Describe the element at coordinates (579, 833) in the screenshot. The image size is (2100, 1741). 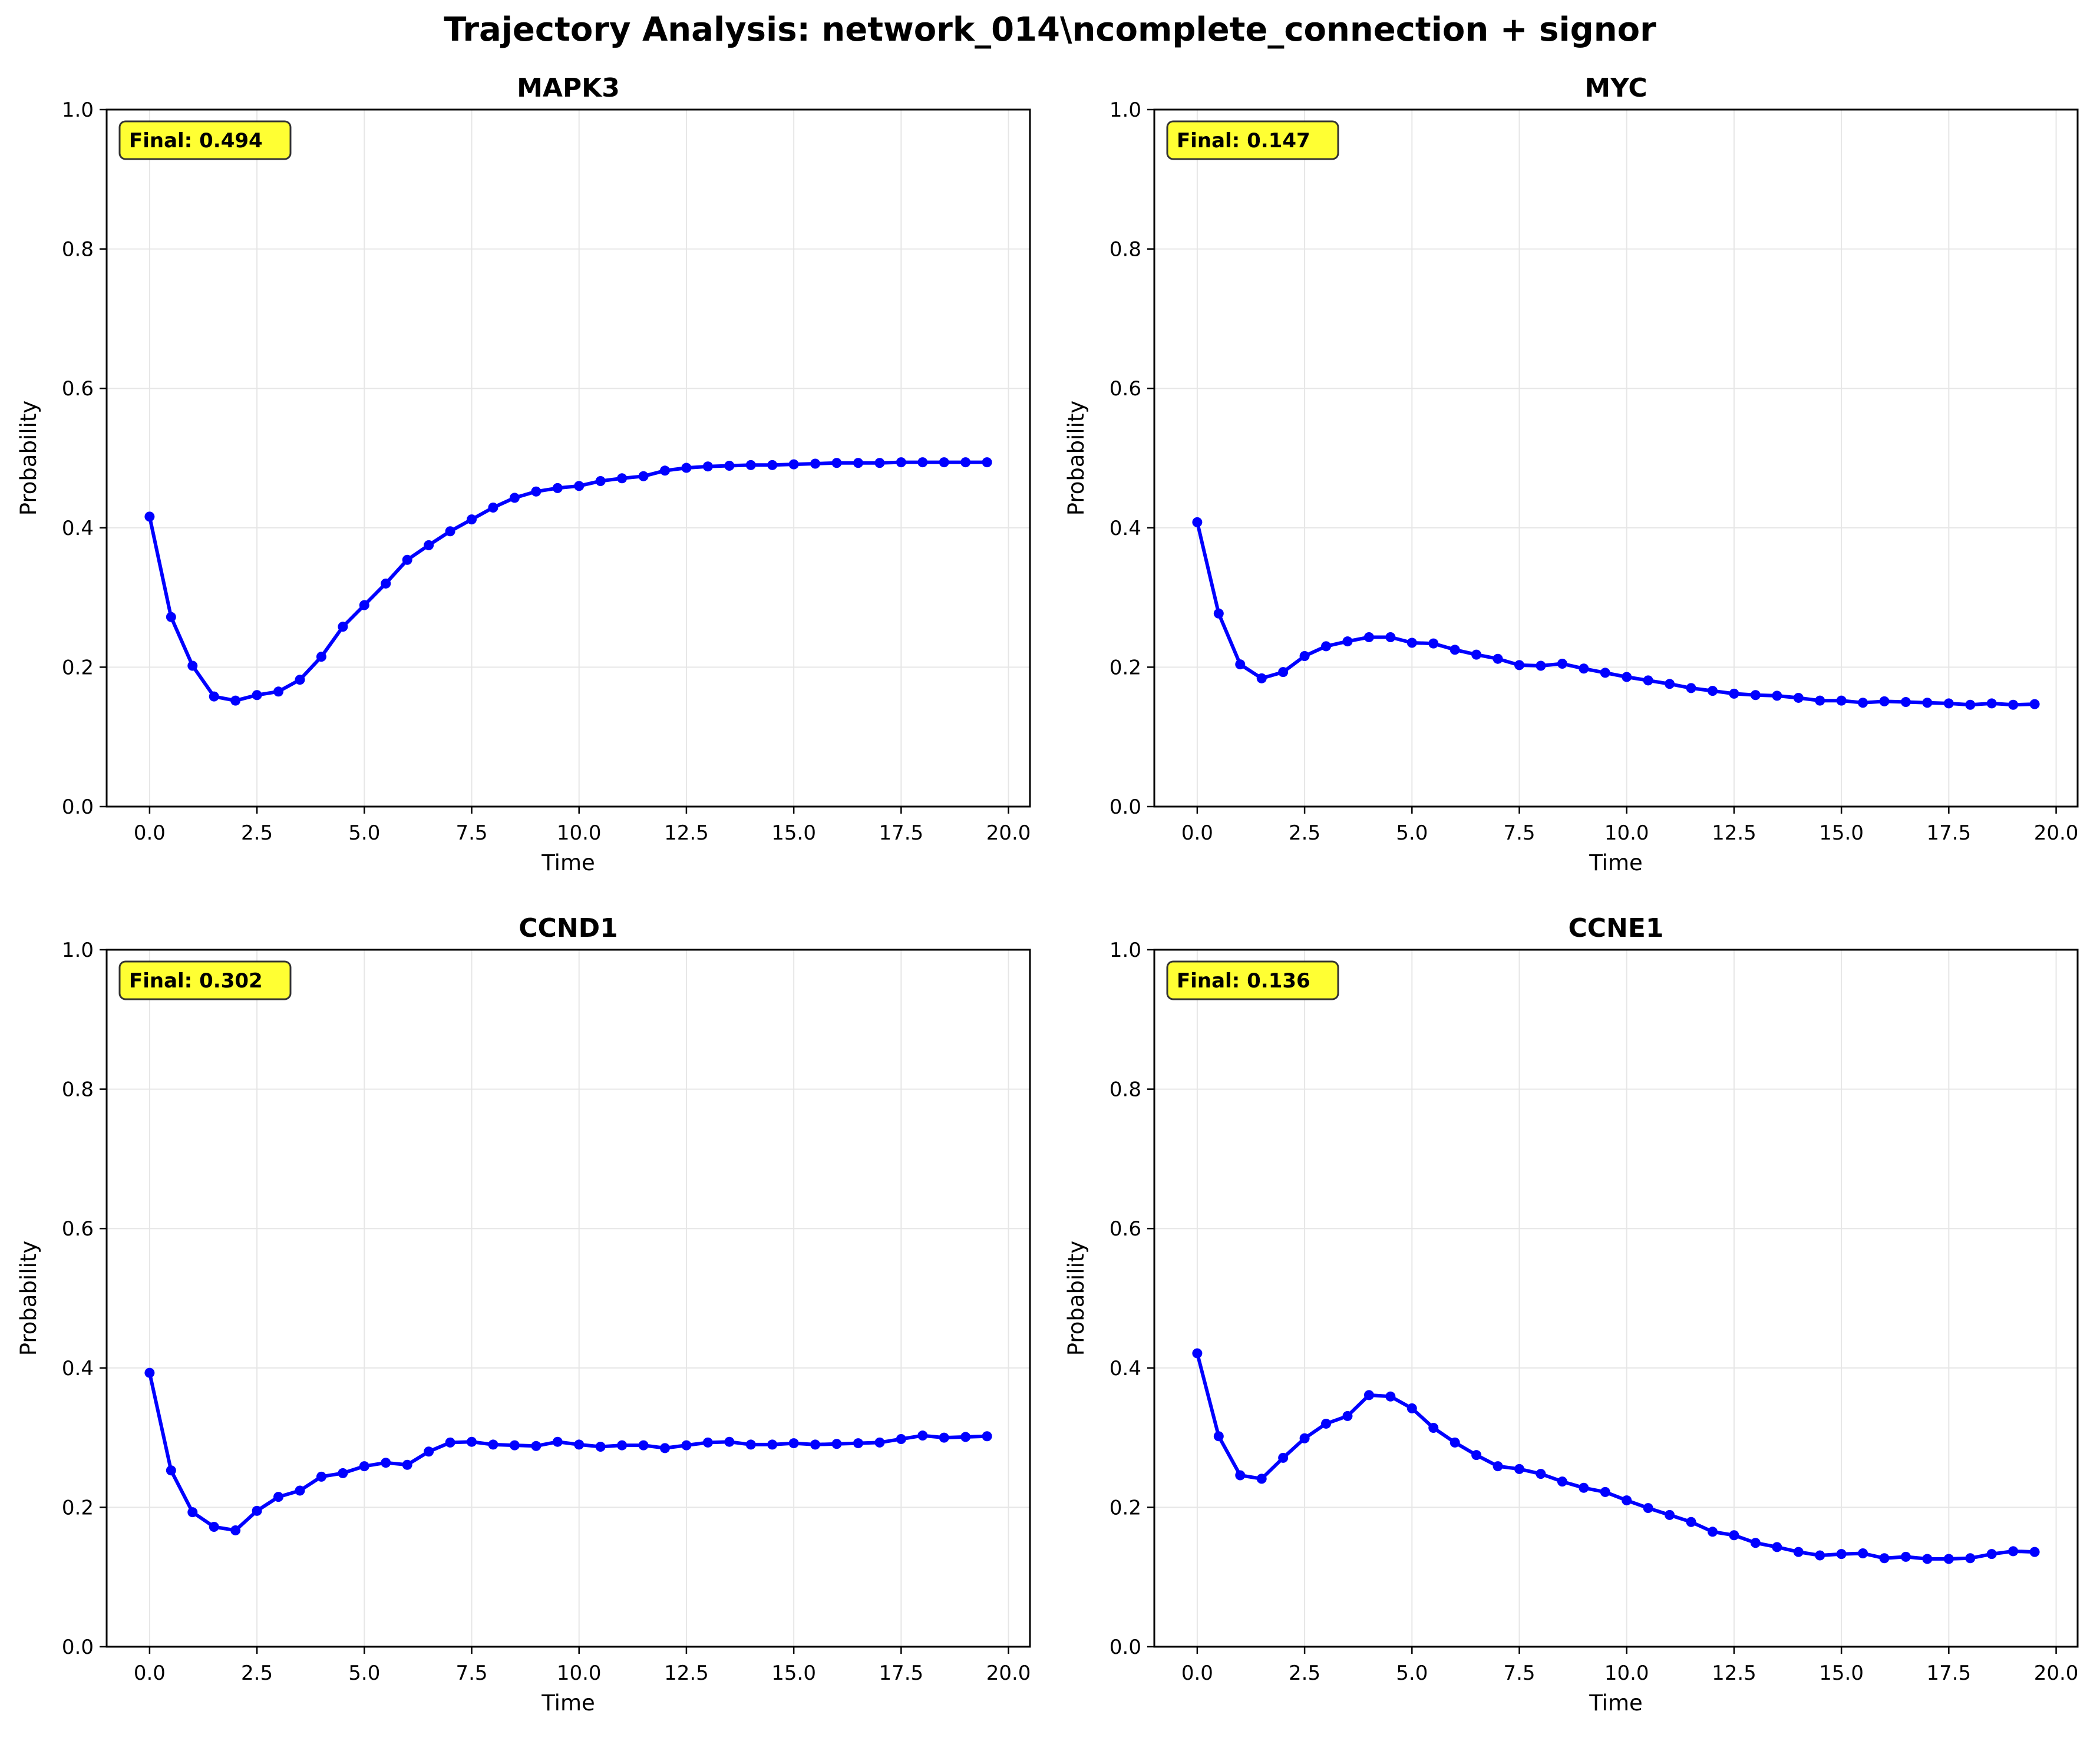
I see `x-tick-label: 10.0` at that location.